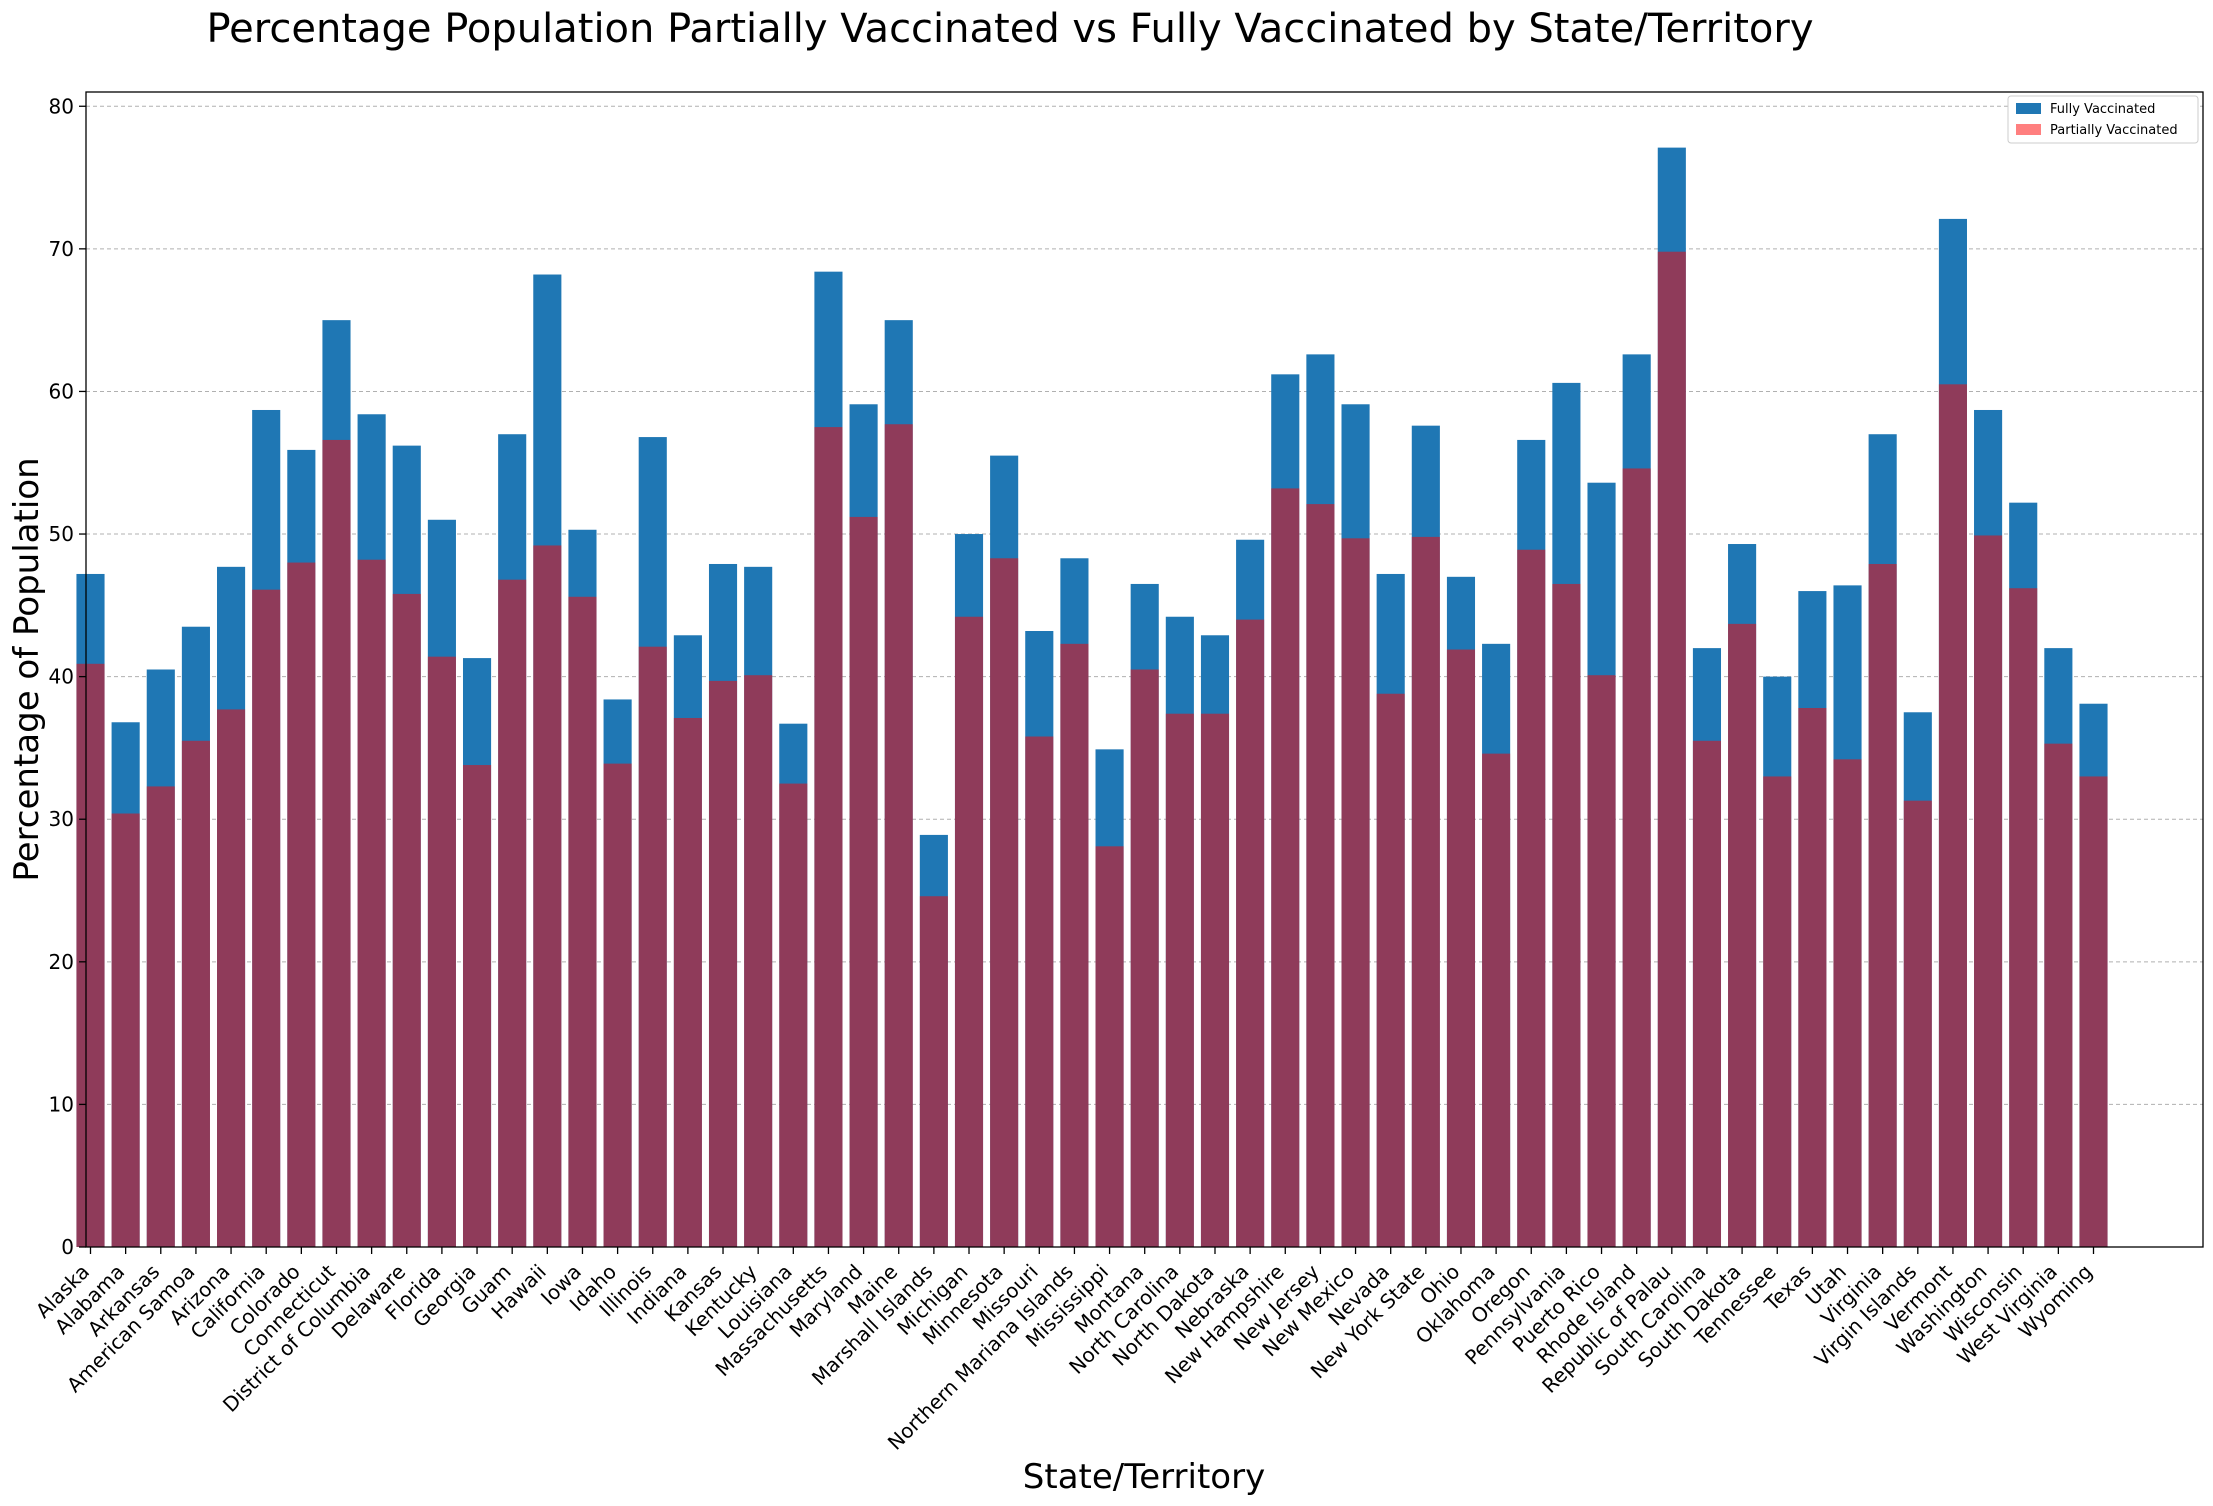  Describe the element at coordinates (2114, 130) in the screenshot. I see `legend-label-partially: Partially Vaccinated` at that location.